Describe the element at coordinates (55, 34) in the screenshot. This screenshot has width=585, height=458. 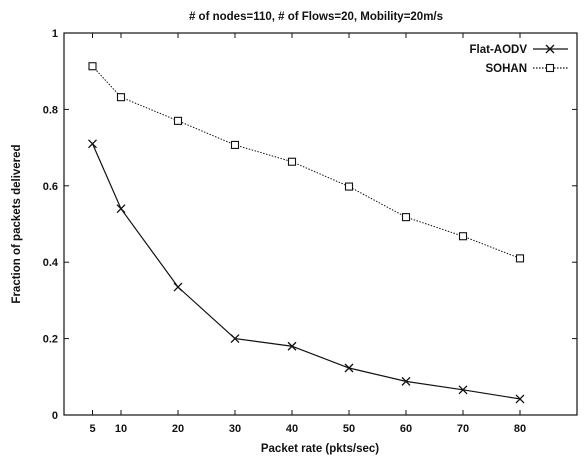
I see `y-tick-label: 1` at that location.